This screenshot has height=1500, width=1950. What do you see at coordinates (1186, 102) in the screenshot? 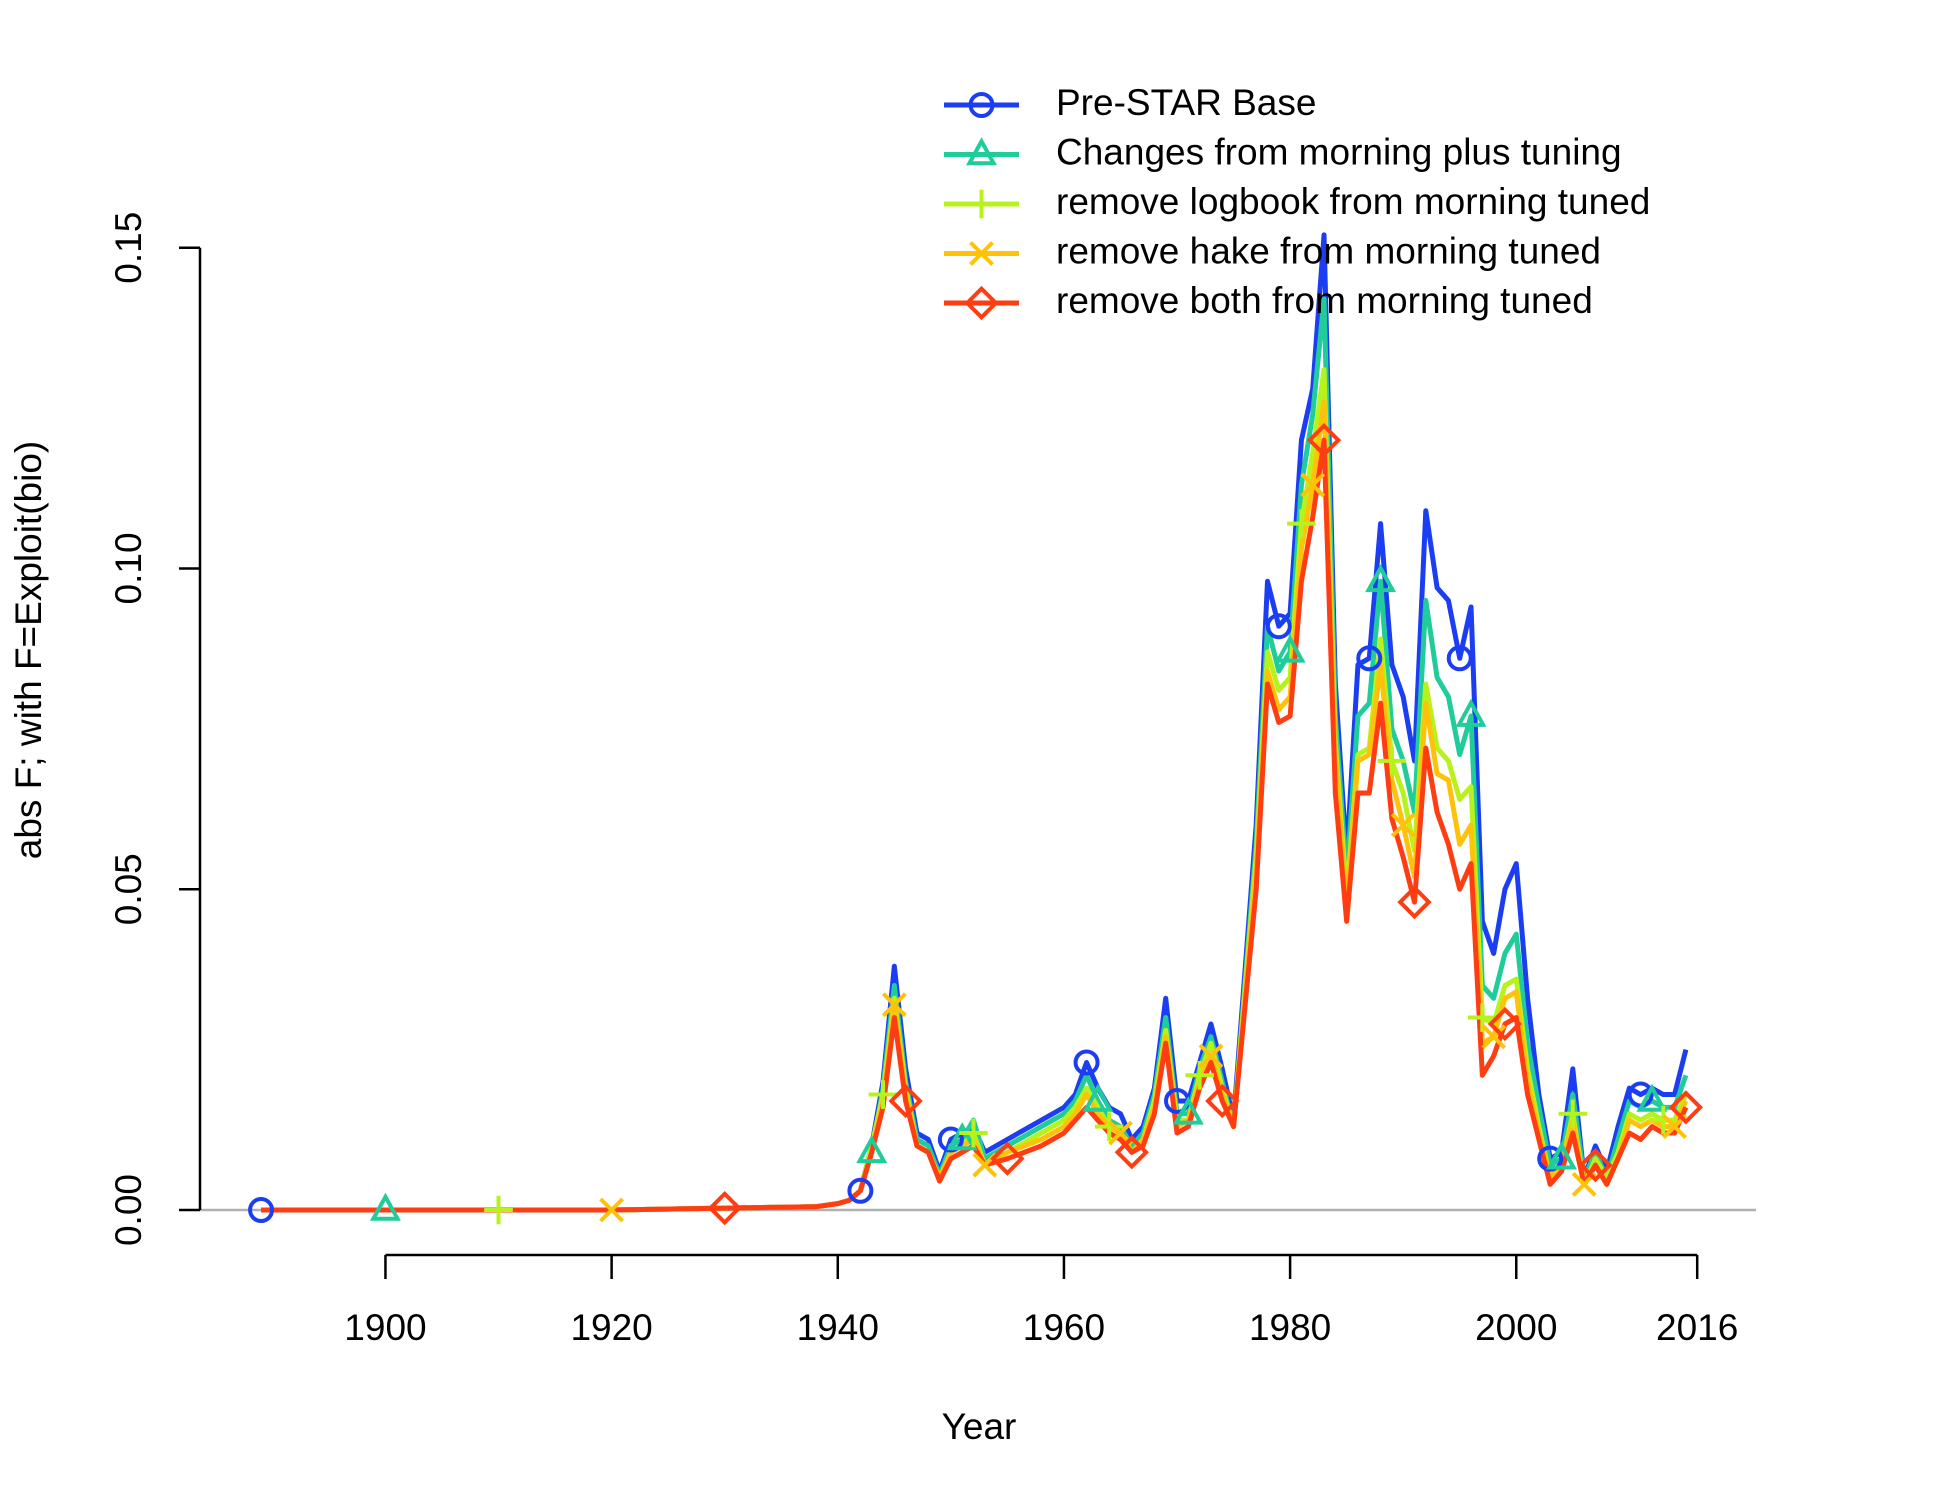
I see `legend-label: Pre-STAR Base` at bounding box center [1186, 102].